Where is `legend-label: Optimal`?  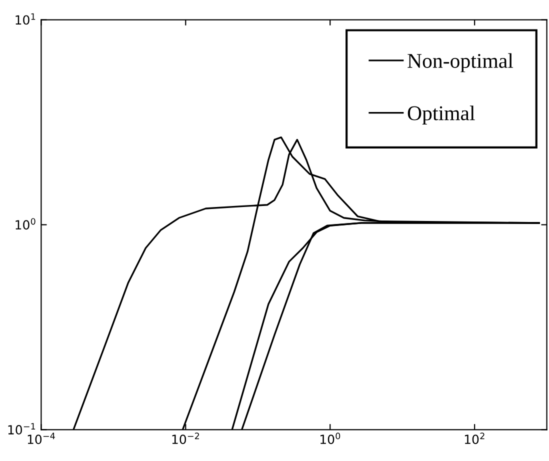 legend-label: Optimal is located at coordinates (441, 115).